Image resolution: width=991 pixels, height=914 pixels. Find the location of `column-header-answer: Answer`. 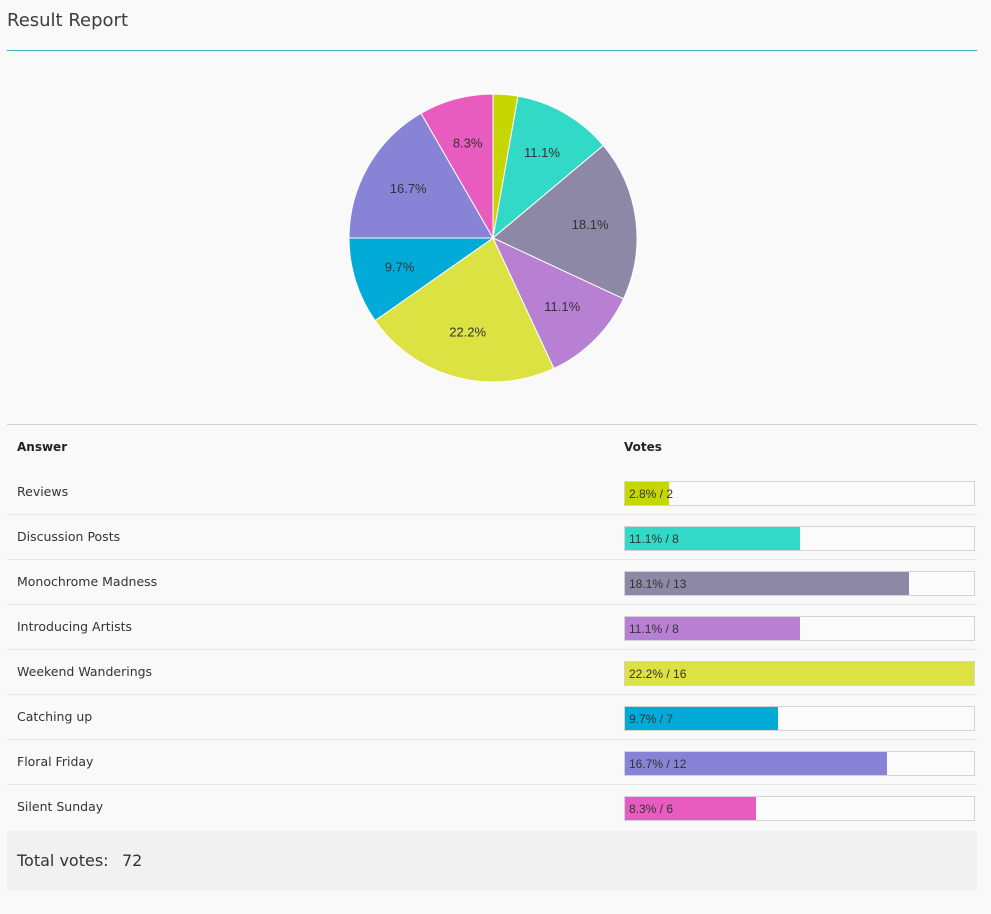

column-header-answer: Answer is located at coordinates (42, 447).